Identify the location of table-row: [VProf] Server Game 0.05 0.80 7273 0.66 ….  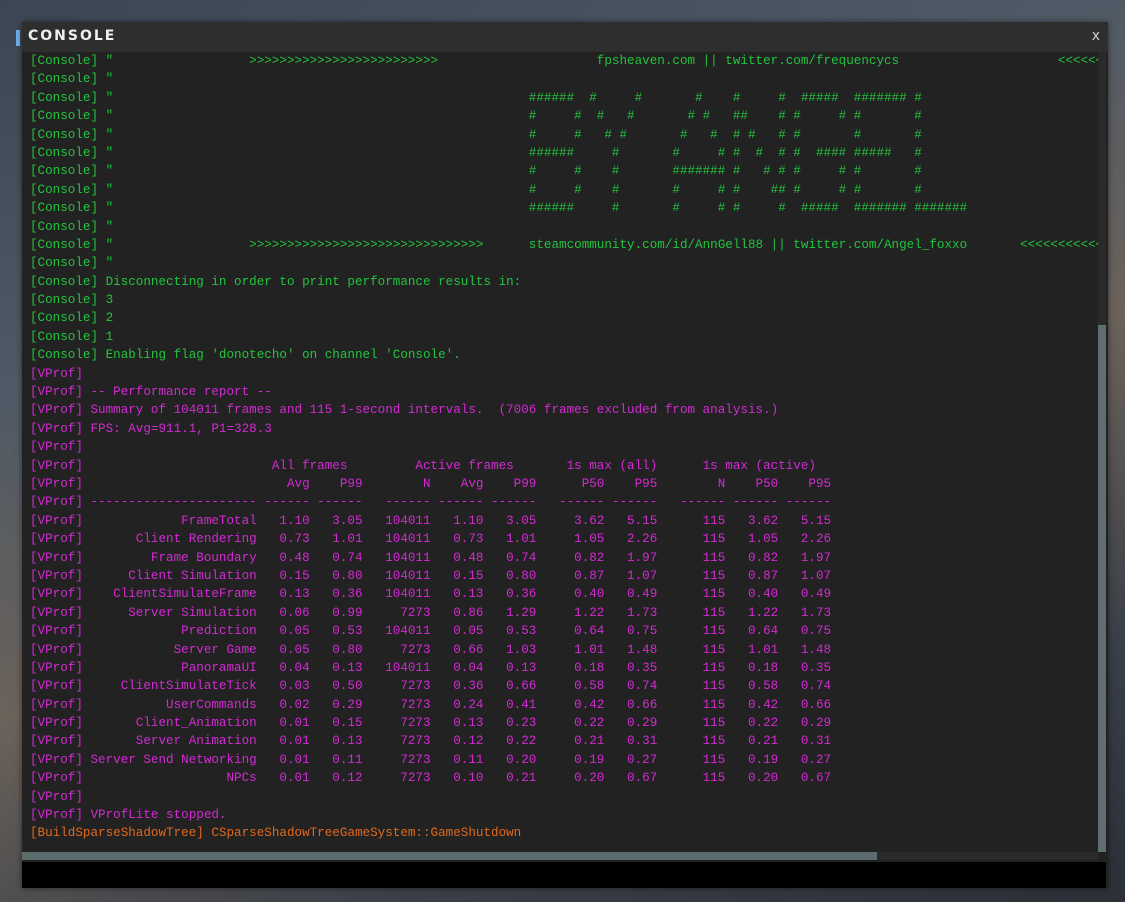
(431, 649).